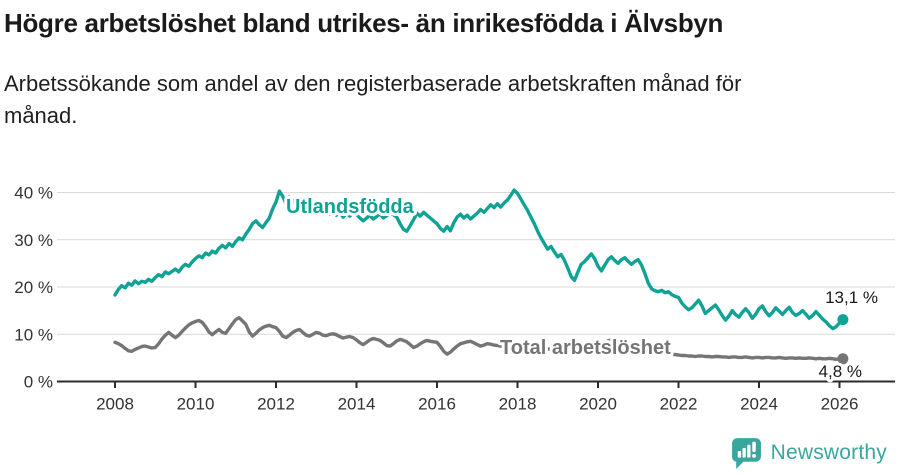  I want to click on y-tick-label: 10 %, so click(33, 334).